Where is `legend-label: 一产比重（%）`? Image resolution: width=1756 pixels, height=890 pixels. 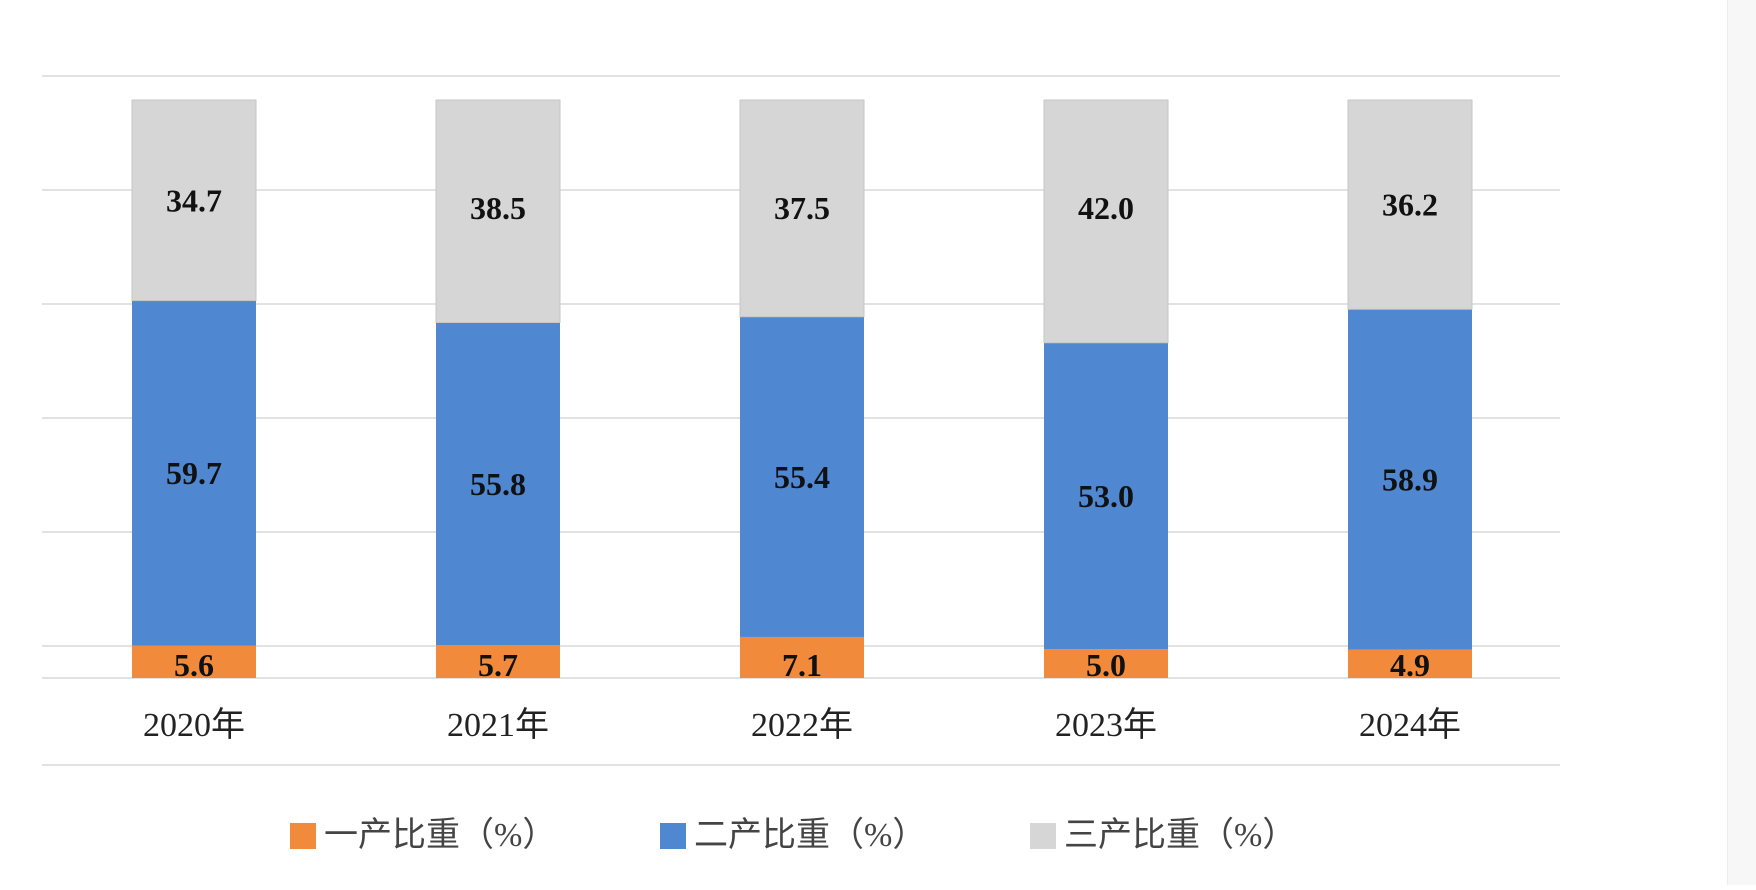 legend-label: 一产比重（%） is located at coordinates (440, 835).